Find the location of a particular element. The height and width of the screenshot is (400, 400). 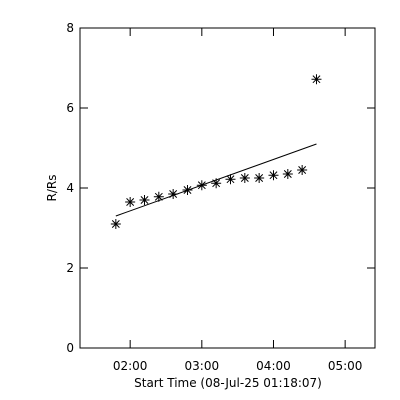

fit-line is located at coordinates (216, 180).